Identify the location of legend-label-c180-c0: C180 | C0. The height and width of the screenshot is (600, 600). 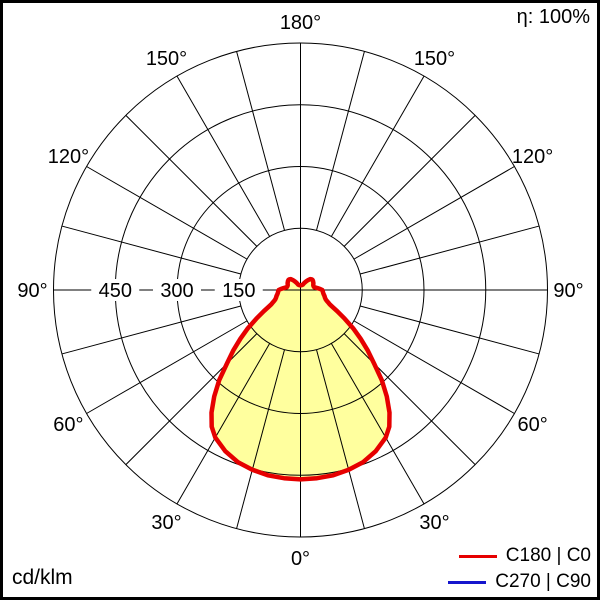
(548, 555).